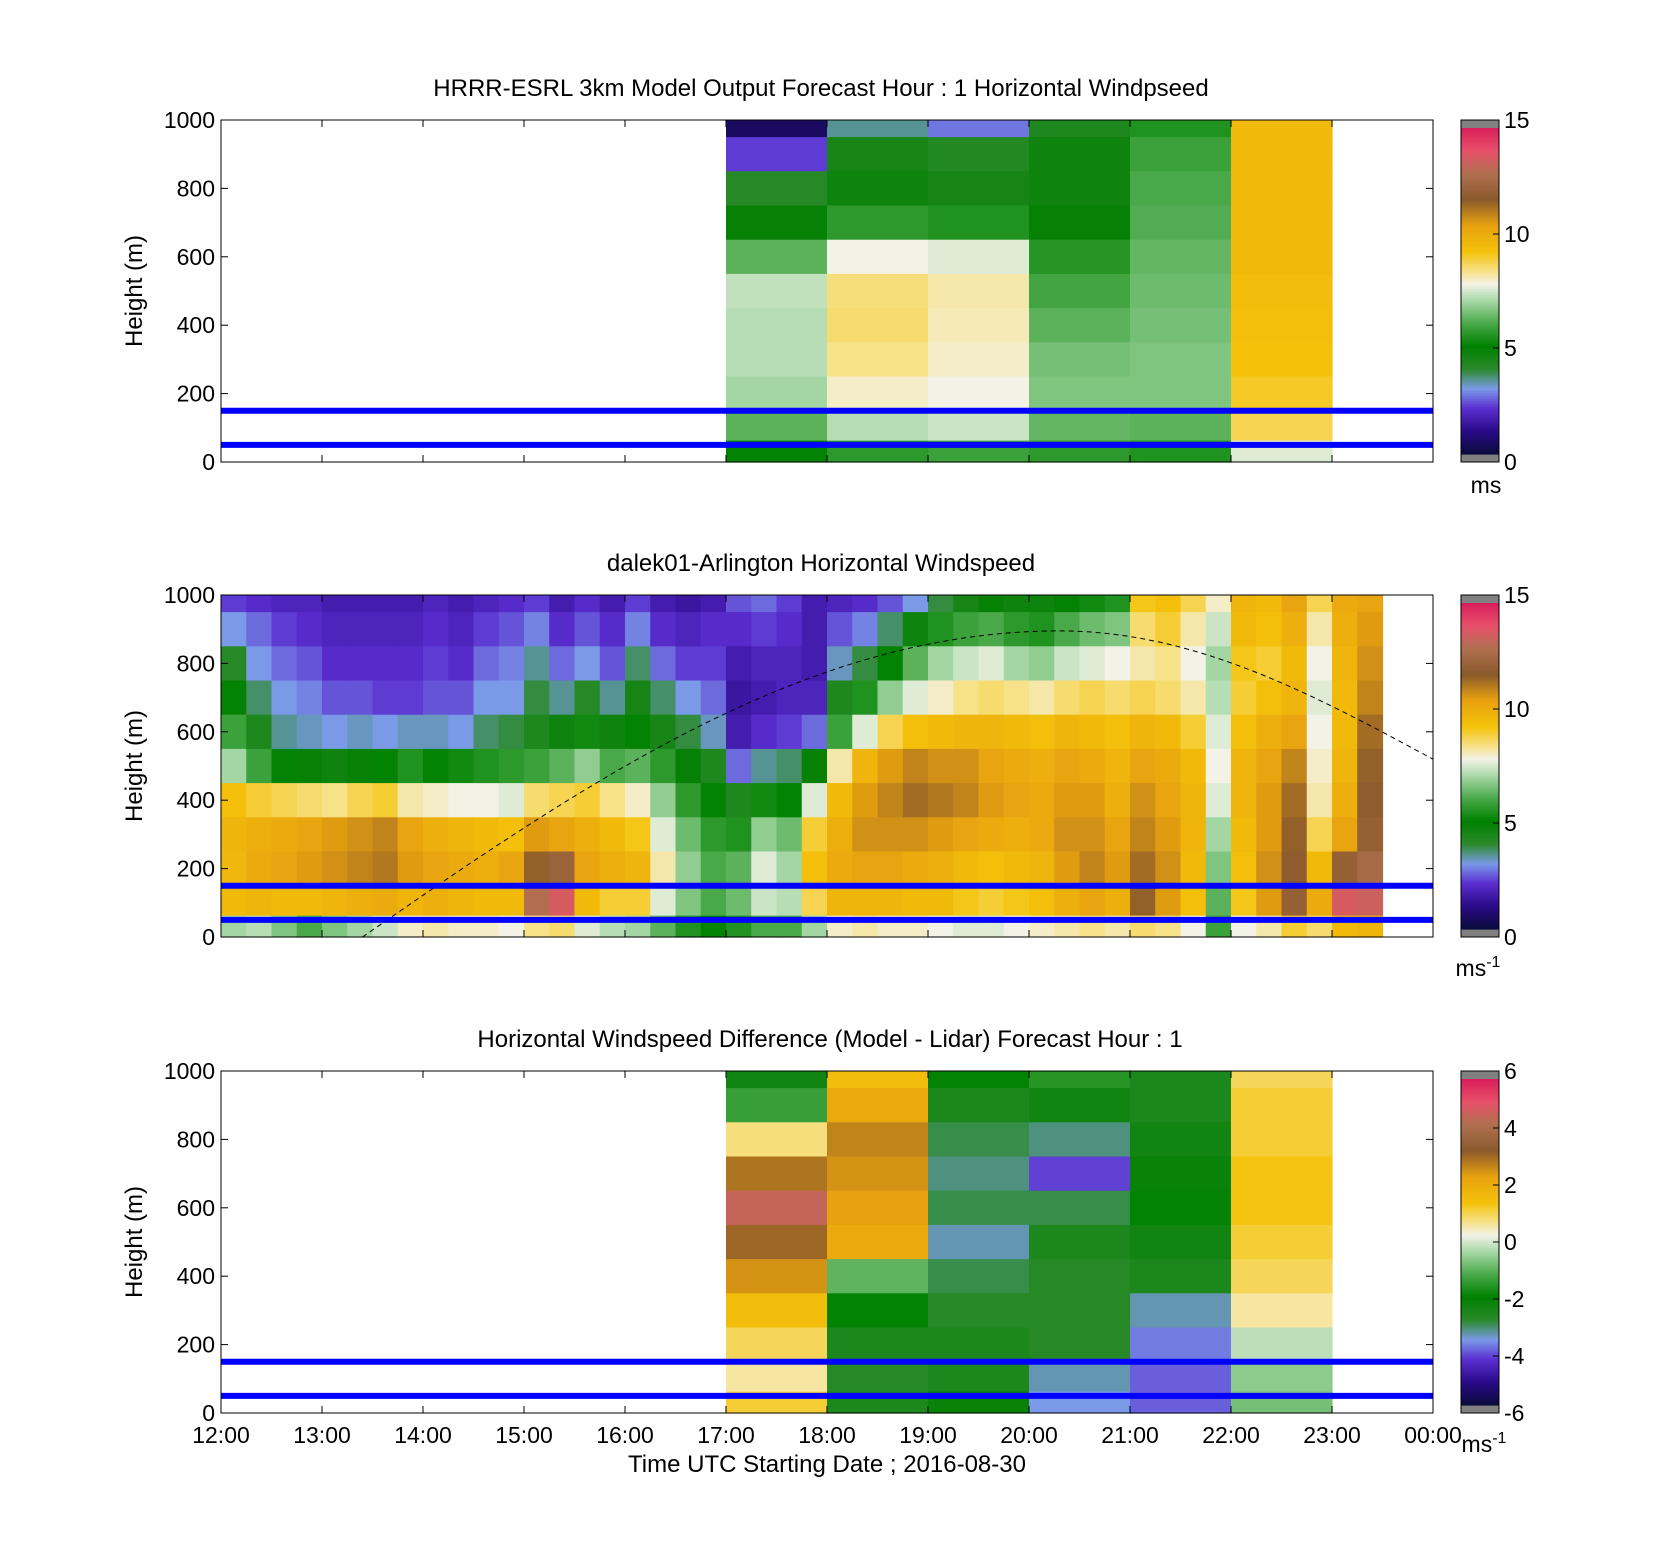 This screenshot has height=1561, width=1680. Describe the element at coordinates (196, 1345) in the screenshot. I see `y-tick-label: 200` at that location.